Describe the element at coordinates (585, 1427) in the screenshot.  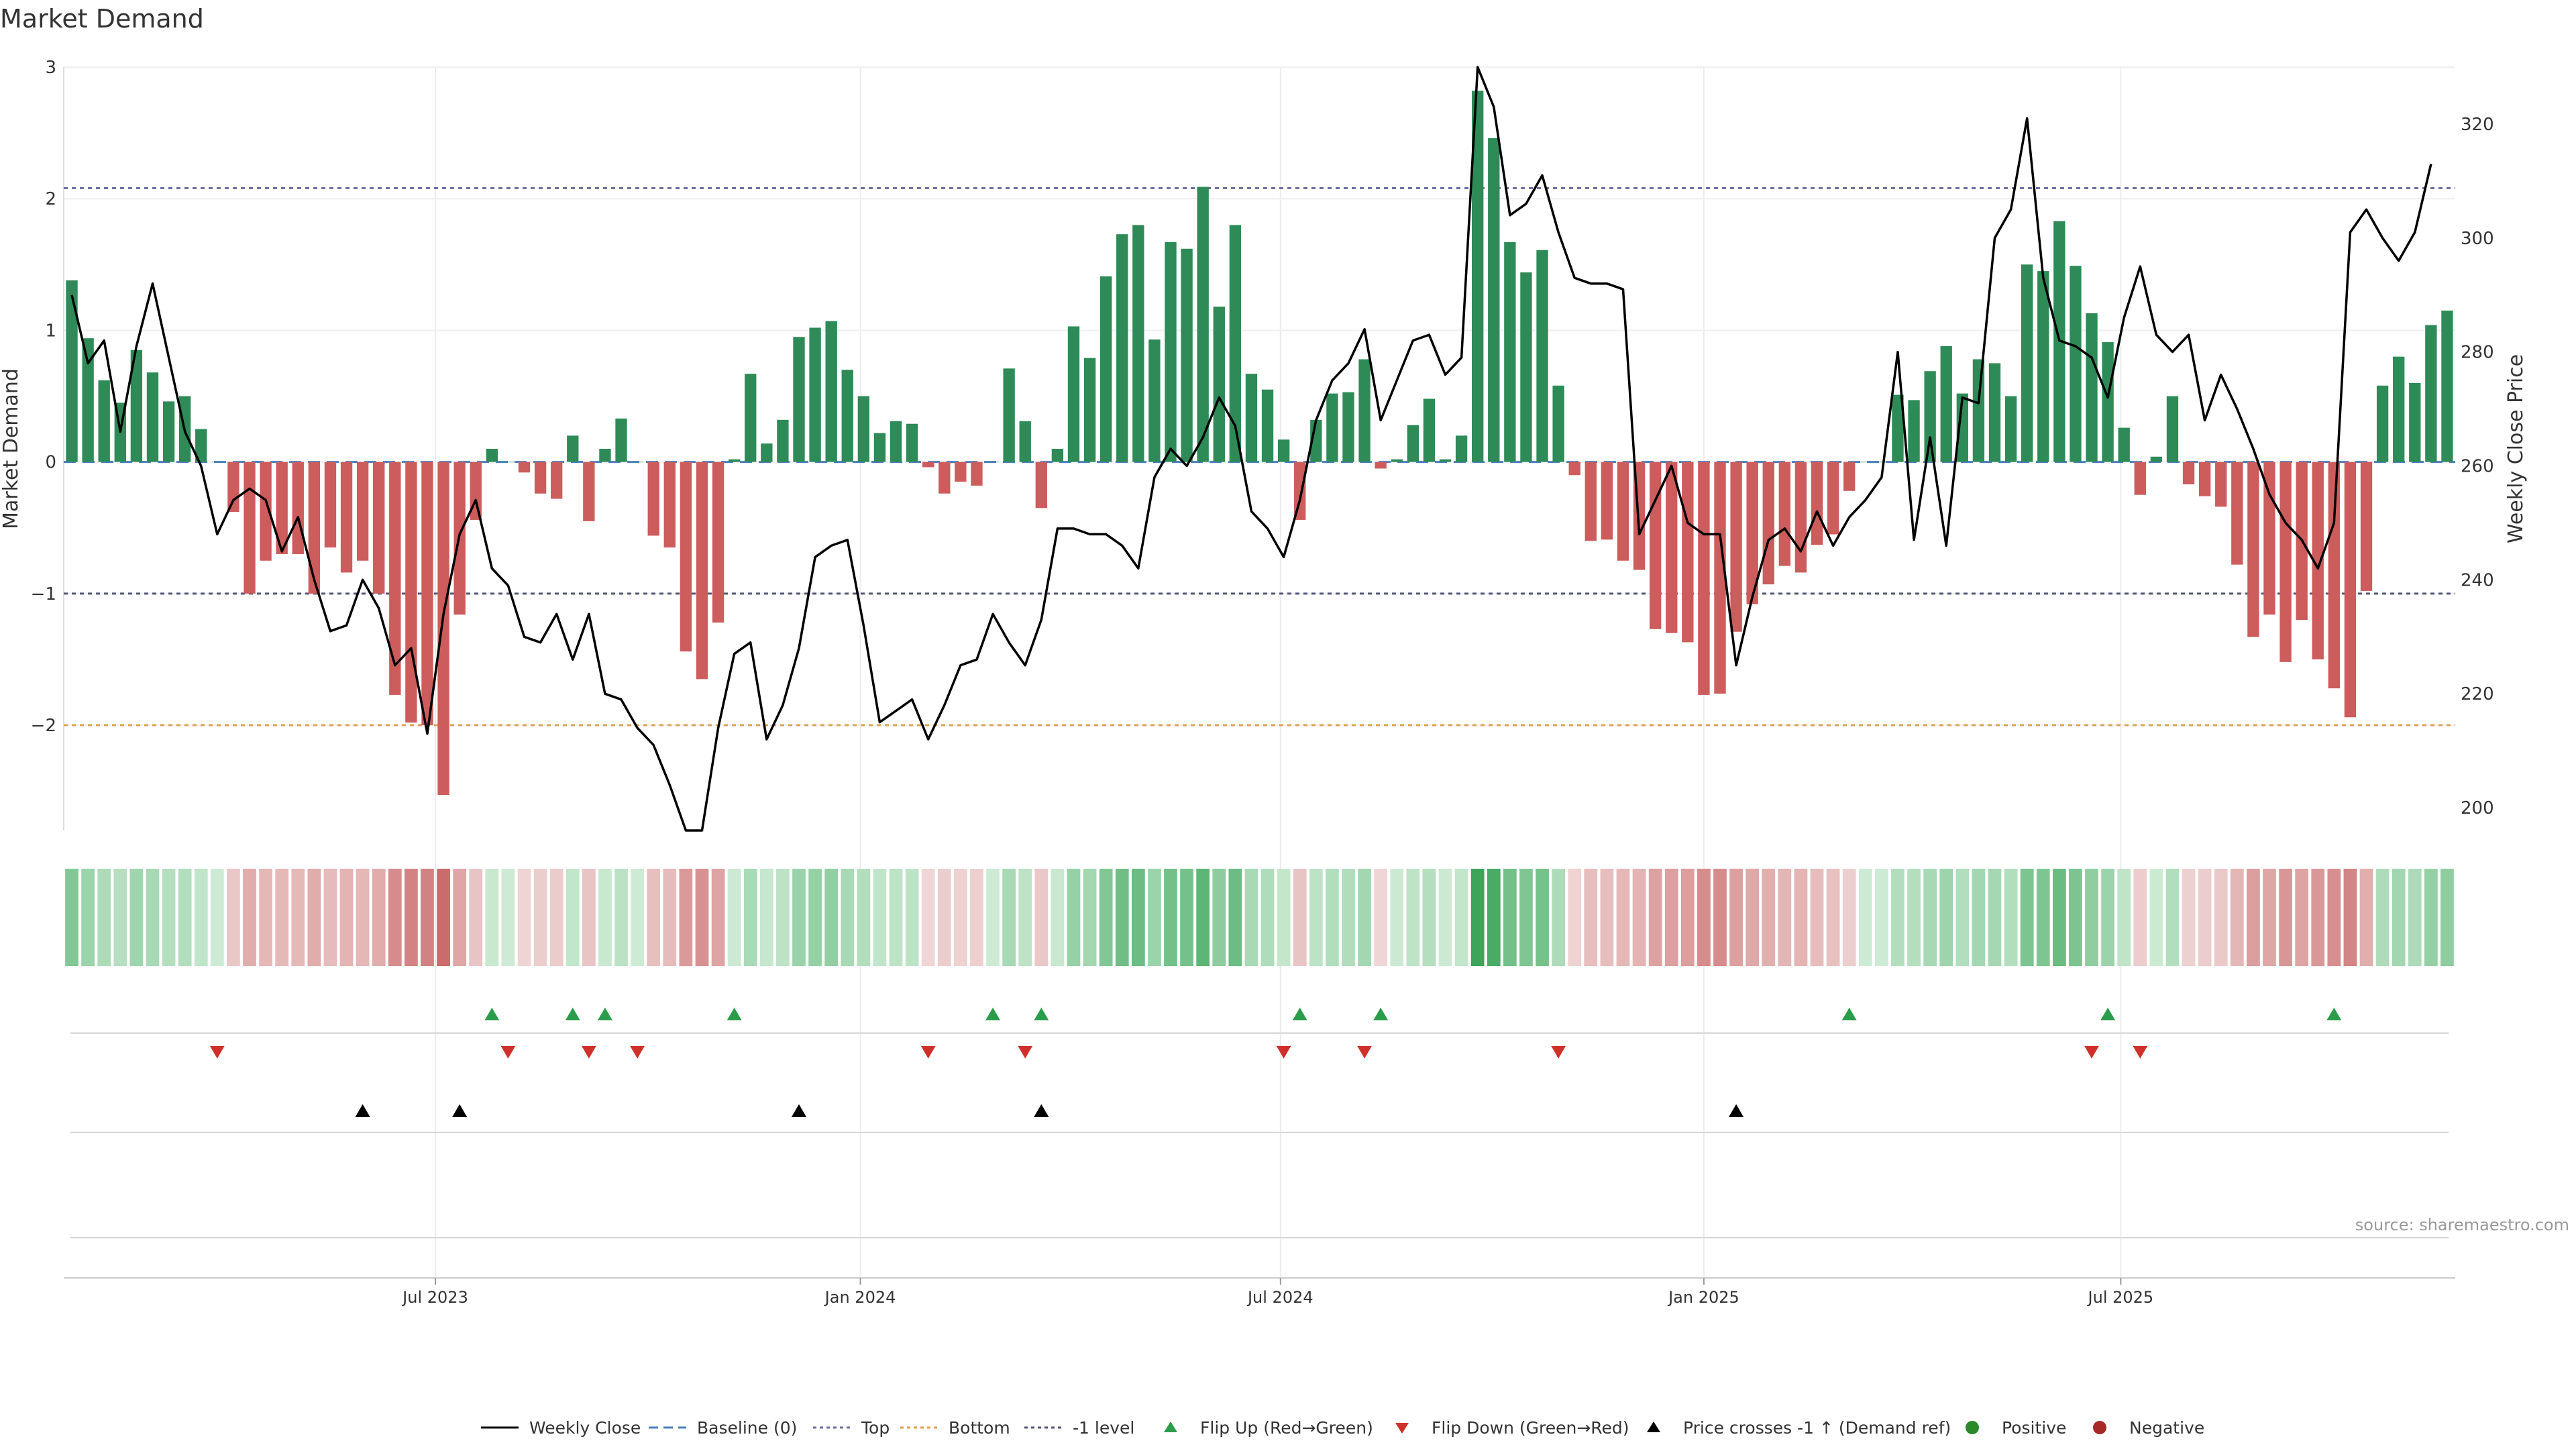
I see `legend-label: Weekly Close` at that location.